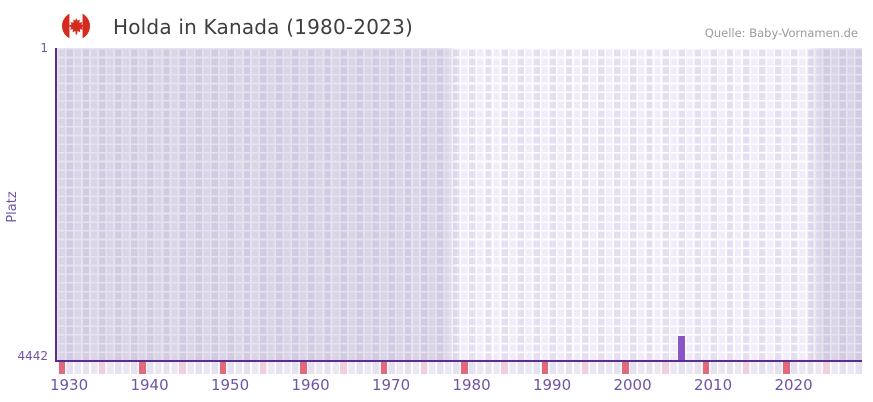 The height and width of the screenshot is (402, 873). What do you see at coordinates (310, 385) in the screenshot?
I see `x-tick-label: 1960` at bounding box center [310, 385].